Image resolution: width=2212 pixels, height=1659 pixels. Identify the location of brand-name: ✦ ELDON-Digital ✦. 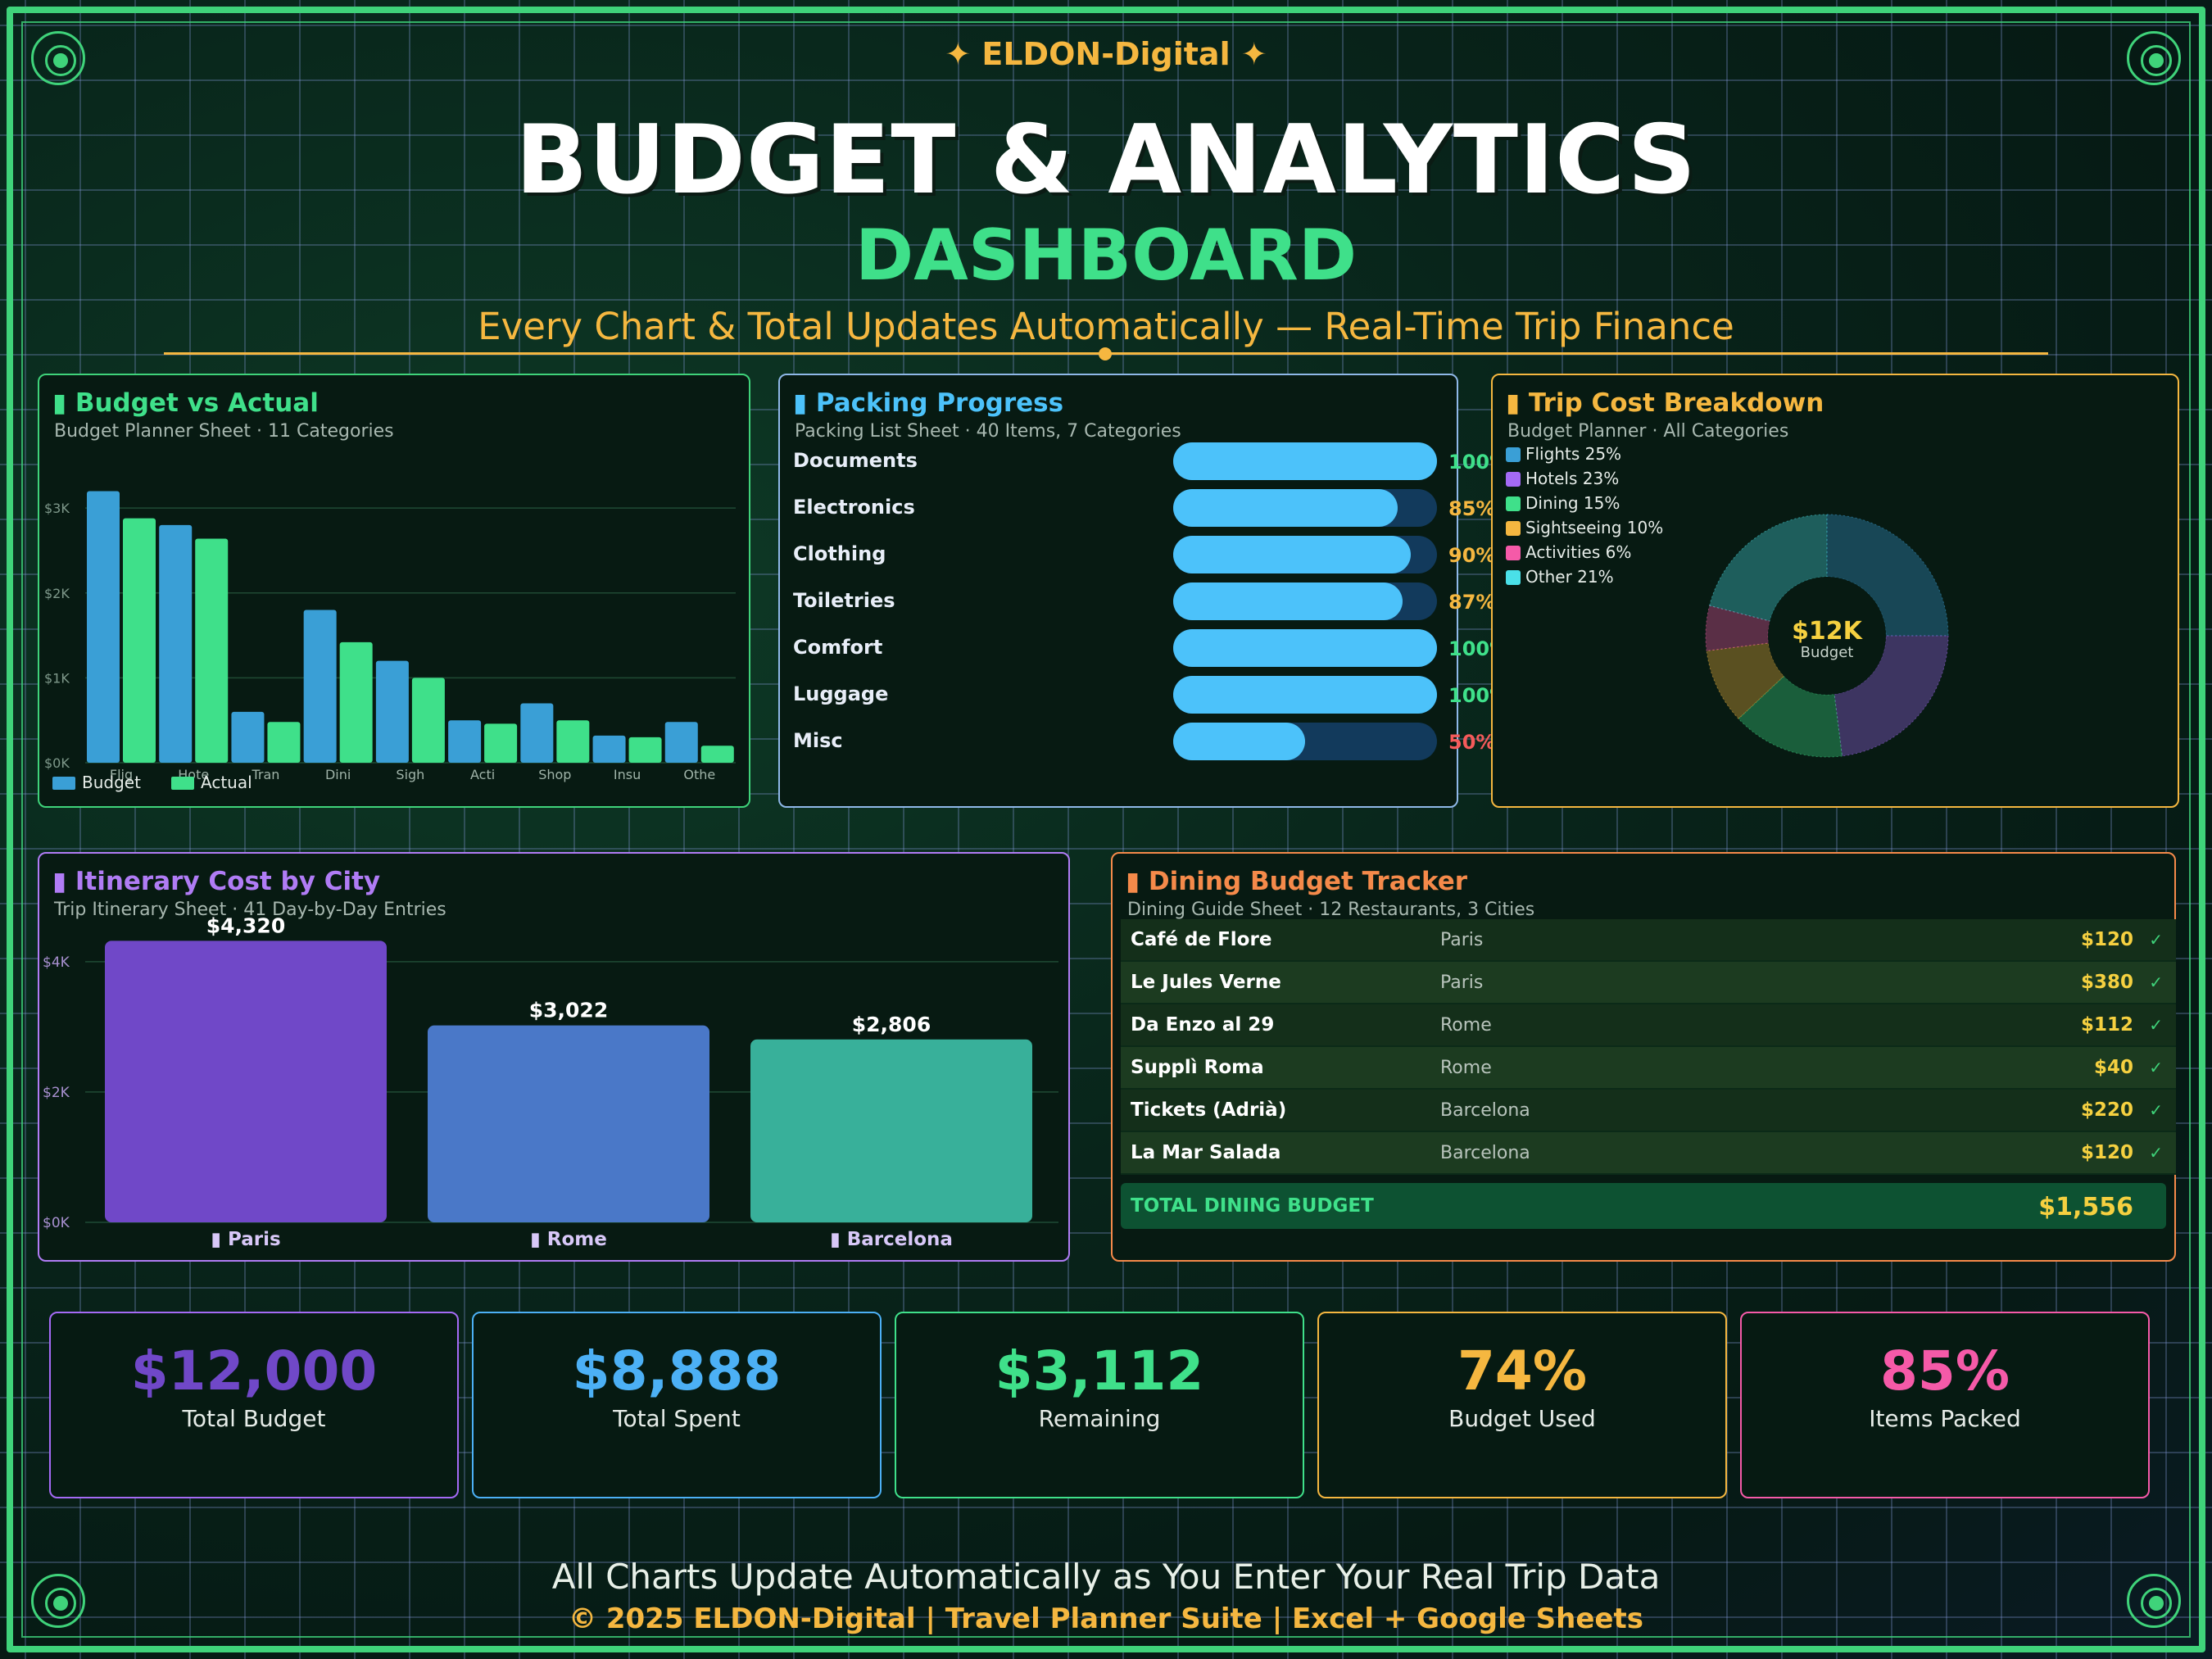
(1106, 54).